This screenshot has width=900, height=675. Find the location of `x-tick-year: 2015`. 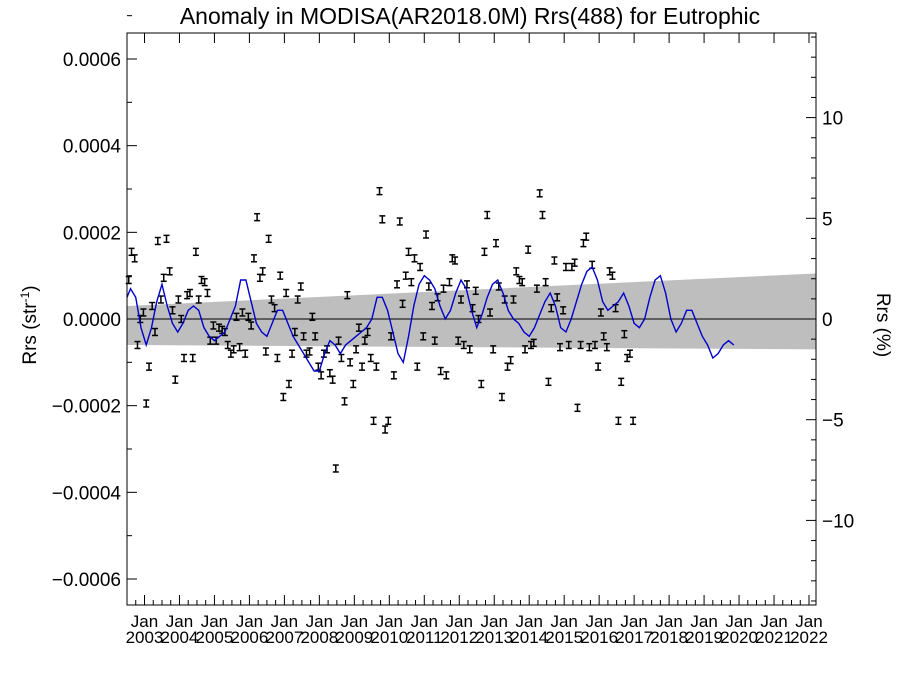

x-tick-year: 2015 is located at coordinates (564, 637).